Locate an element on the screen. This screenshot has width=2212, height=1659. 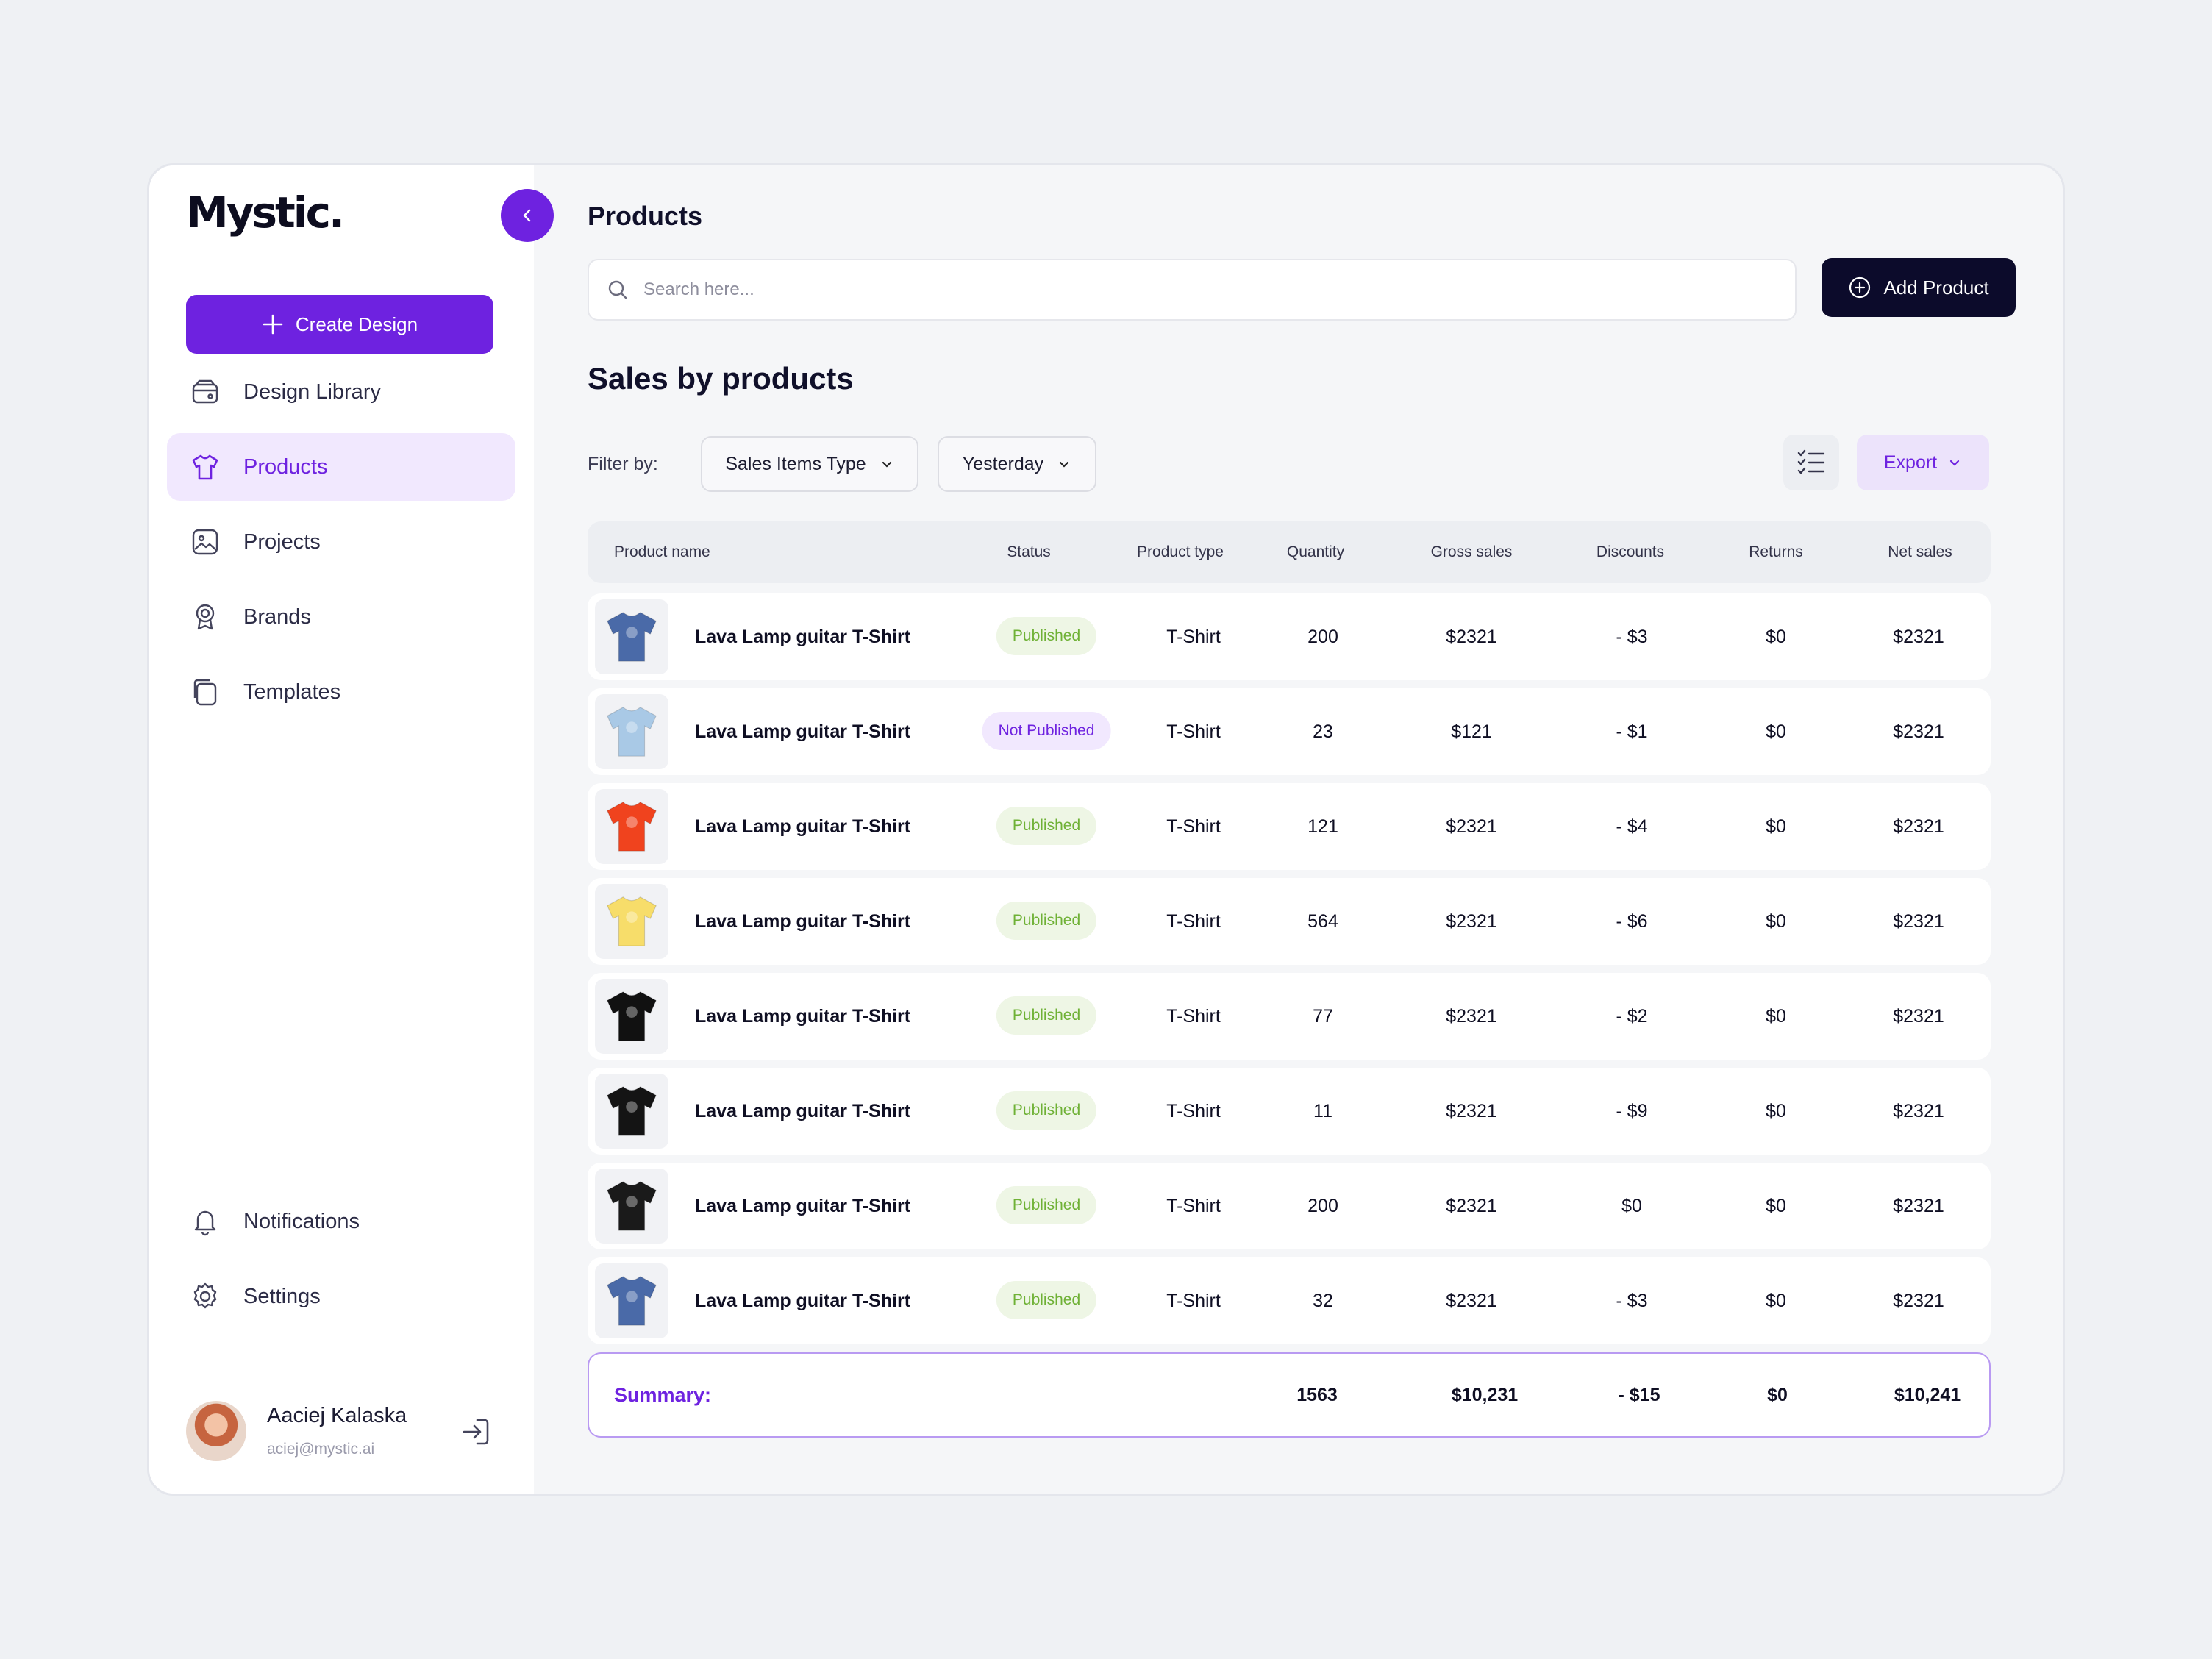
filter-label: Filter by: is located at coordinates (623, 464).